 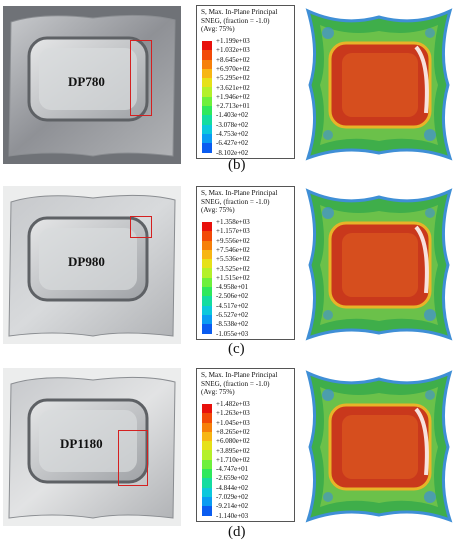 What do you see at coordinates (233, 450) in the screenshot?
I see `legend-value: +3.895e+02` at bounding box center [233, 450].